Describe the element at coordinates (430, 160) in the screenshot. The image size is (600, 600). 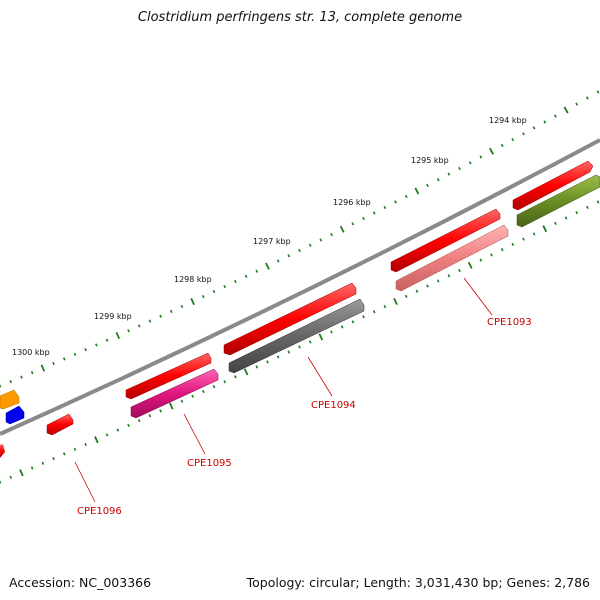
I see `kbp-label-1295: 1295 kbp` at that location.